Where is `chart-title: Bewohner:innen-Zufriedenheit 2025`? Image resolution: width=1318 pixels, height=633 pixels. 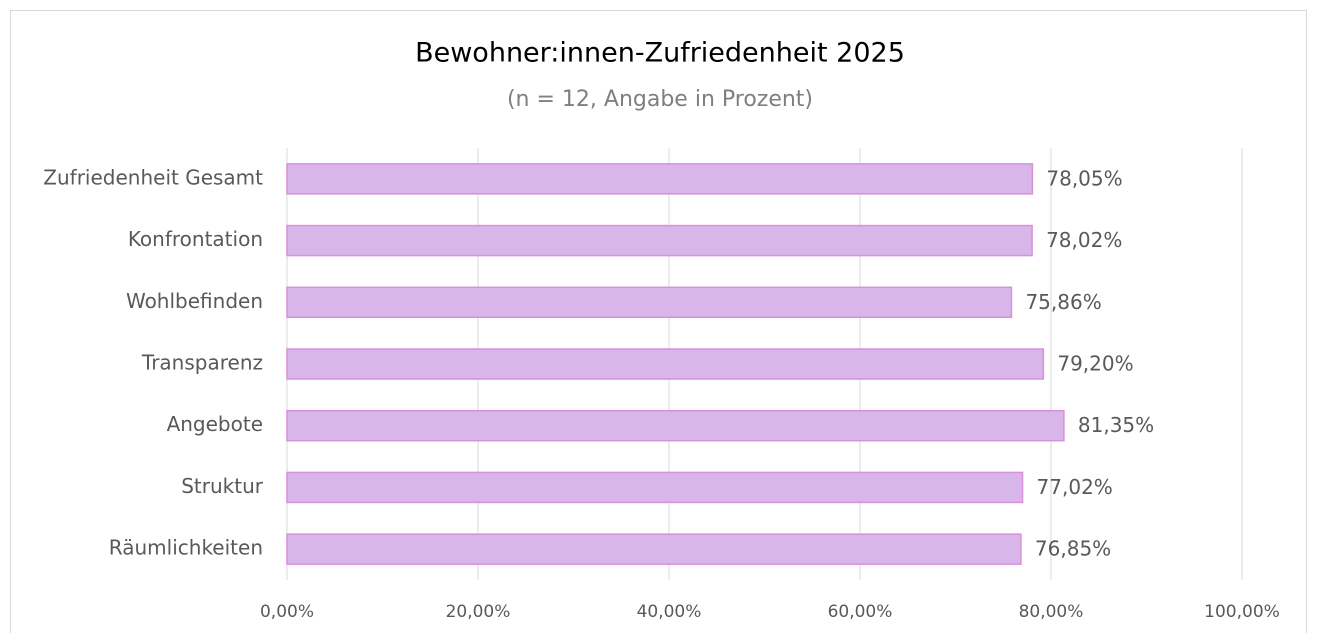 chart-title: Bewohner:innen-Zufriedenheit 2025 is located at coordinates (660, 53).